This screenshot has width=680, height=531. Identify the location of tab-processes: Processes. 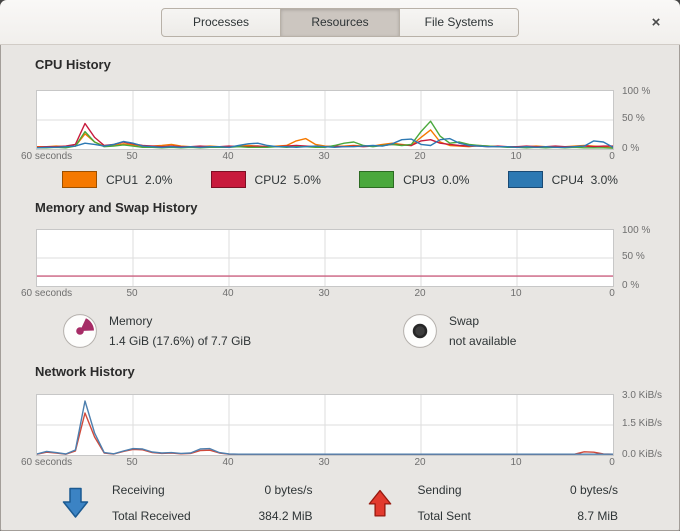
(221, 22).